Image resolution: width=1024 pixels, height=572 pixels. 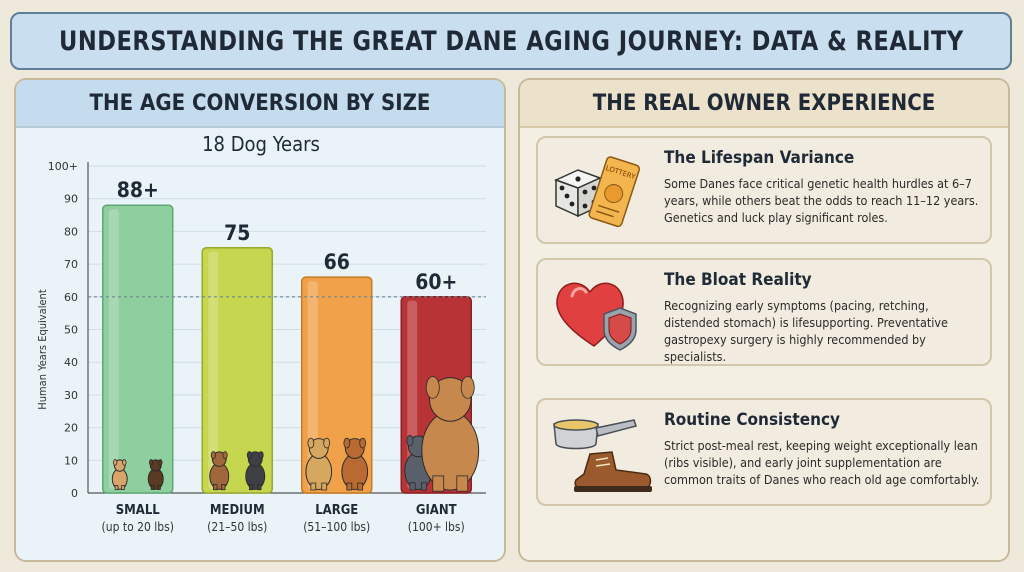 What do you see at coordinates (597, 192) in the screenshot?
I see `dice-and-lottery-ticket-icon: LOTTERY` at bounding box center [597, 192].